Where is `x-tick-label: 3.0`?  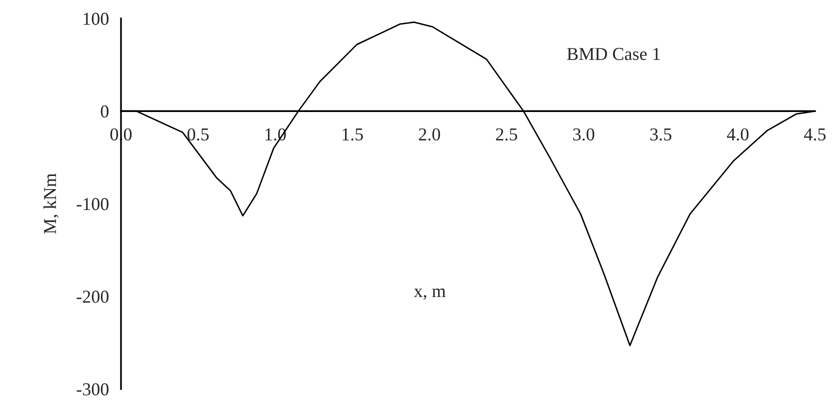 x-tick-label: 3.0 is located at coordinates (583, 134).